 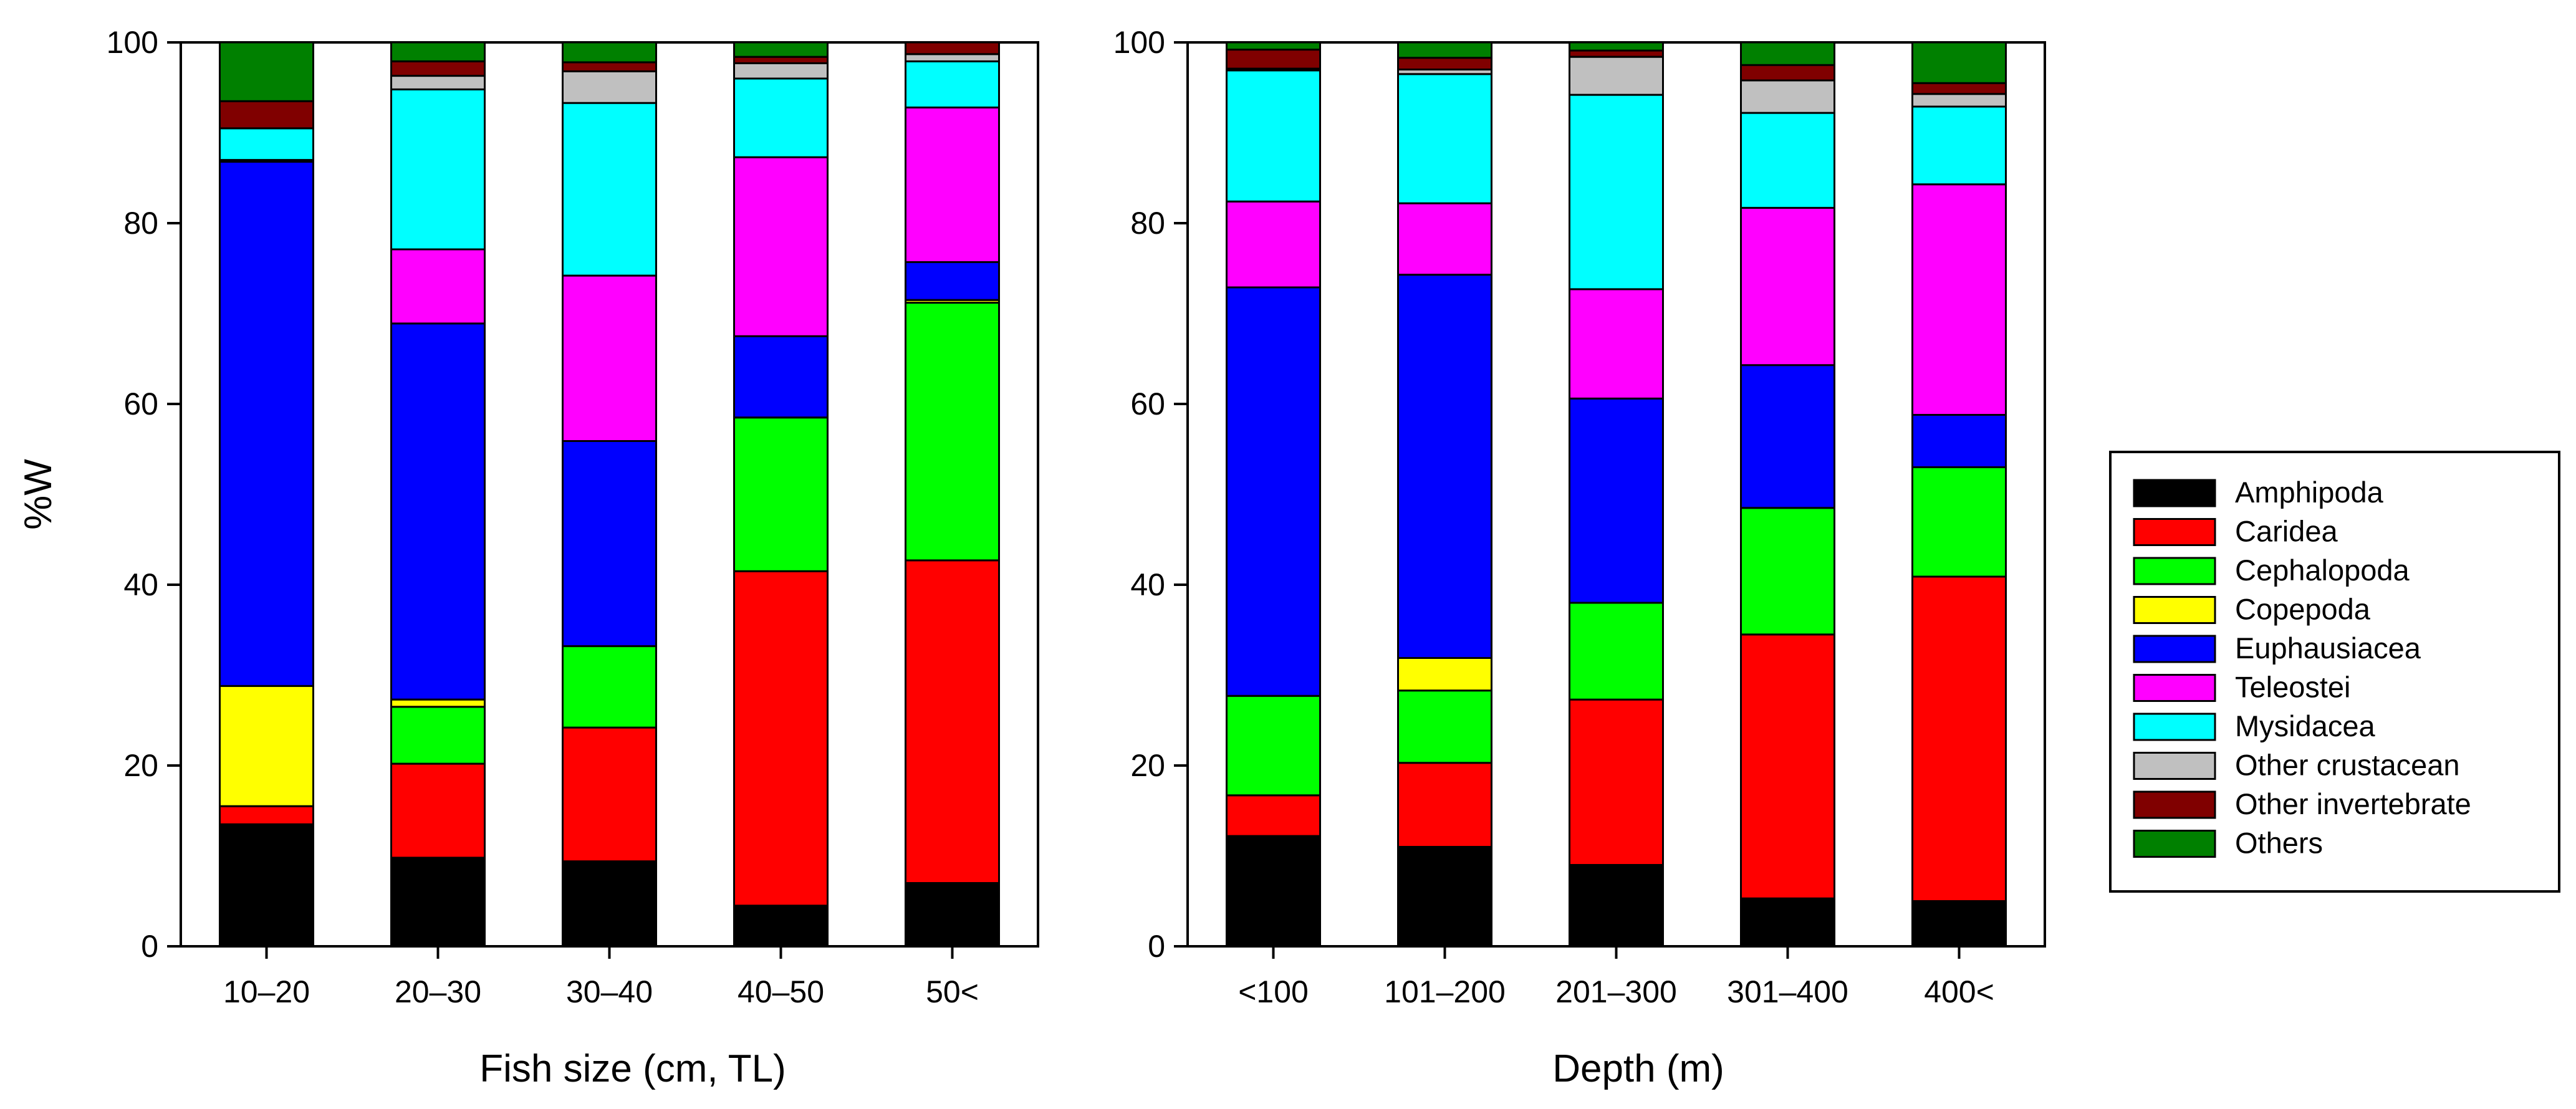 I want to click on y-axis-title: %W, so click(x=38, y=494).